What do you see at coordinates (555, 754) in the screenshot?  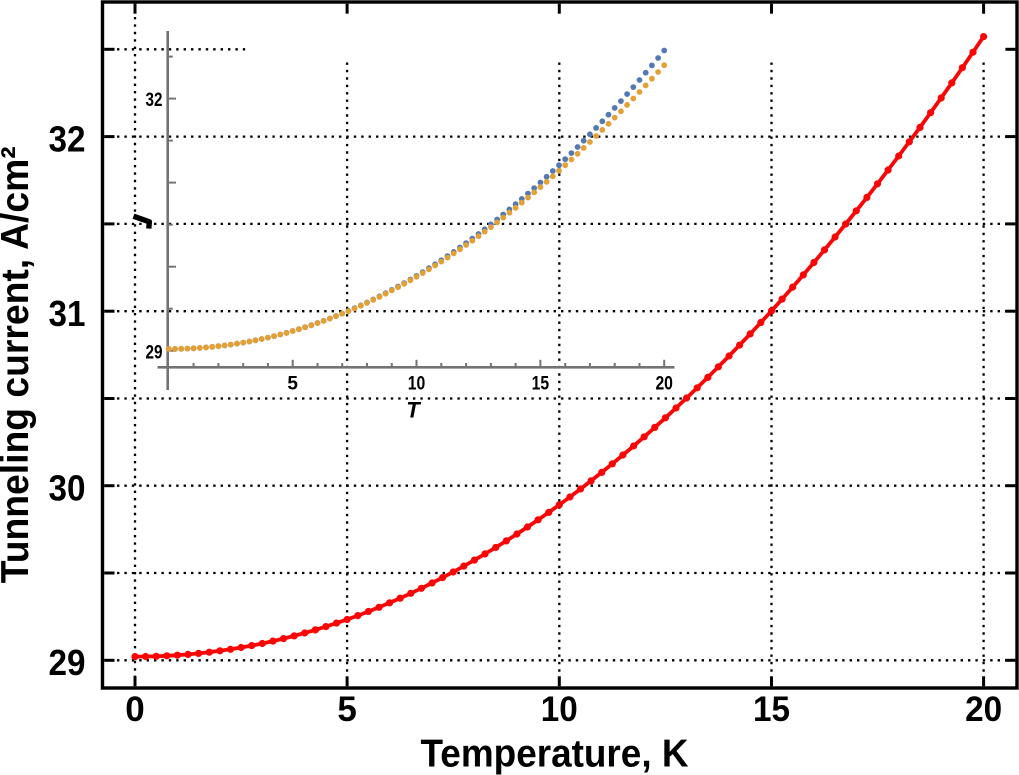 I see `svg-text: Temperature, K` at bounding box center [555, 754].